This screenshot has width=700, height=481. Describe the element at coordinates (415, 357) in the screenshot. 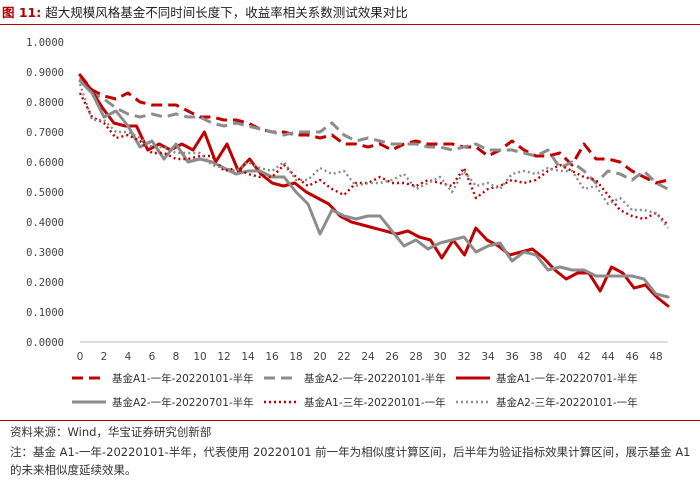

I see `x-tick-label: 28` at that location.